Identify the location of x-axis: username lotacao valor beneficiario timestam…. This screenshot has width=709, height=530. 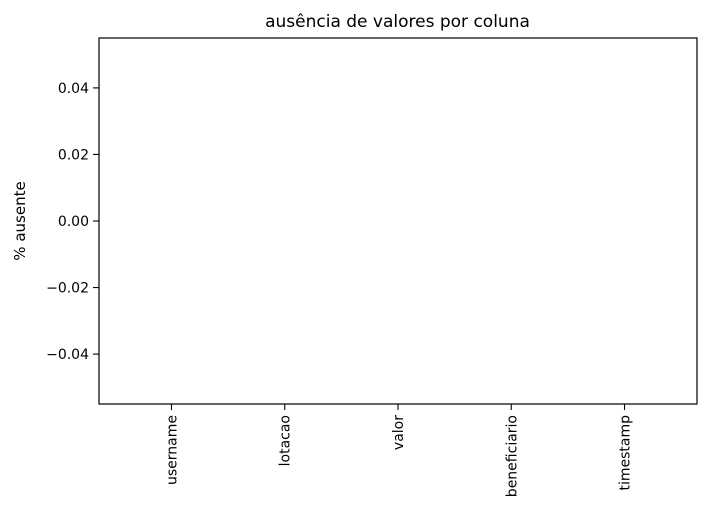
(399, 450).